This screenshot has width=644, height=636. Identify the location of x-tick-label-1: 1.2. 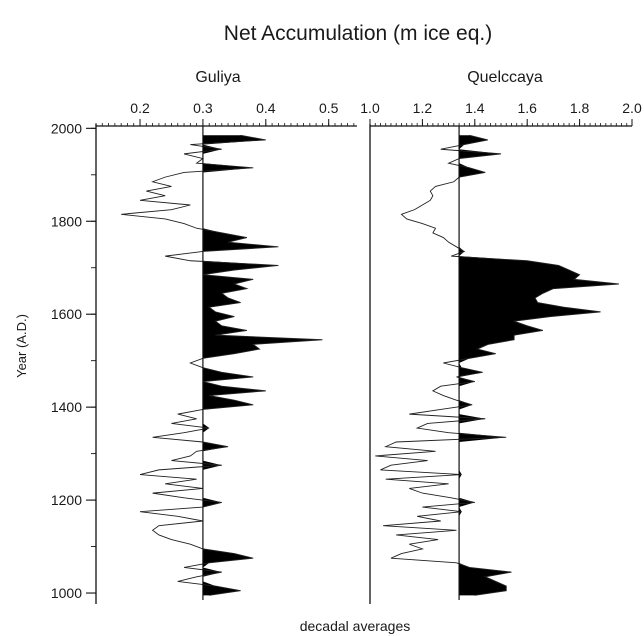
(423, 108).